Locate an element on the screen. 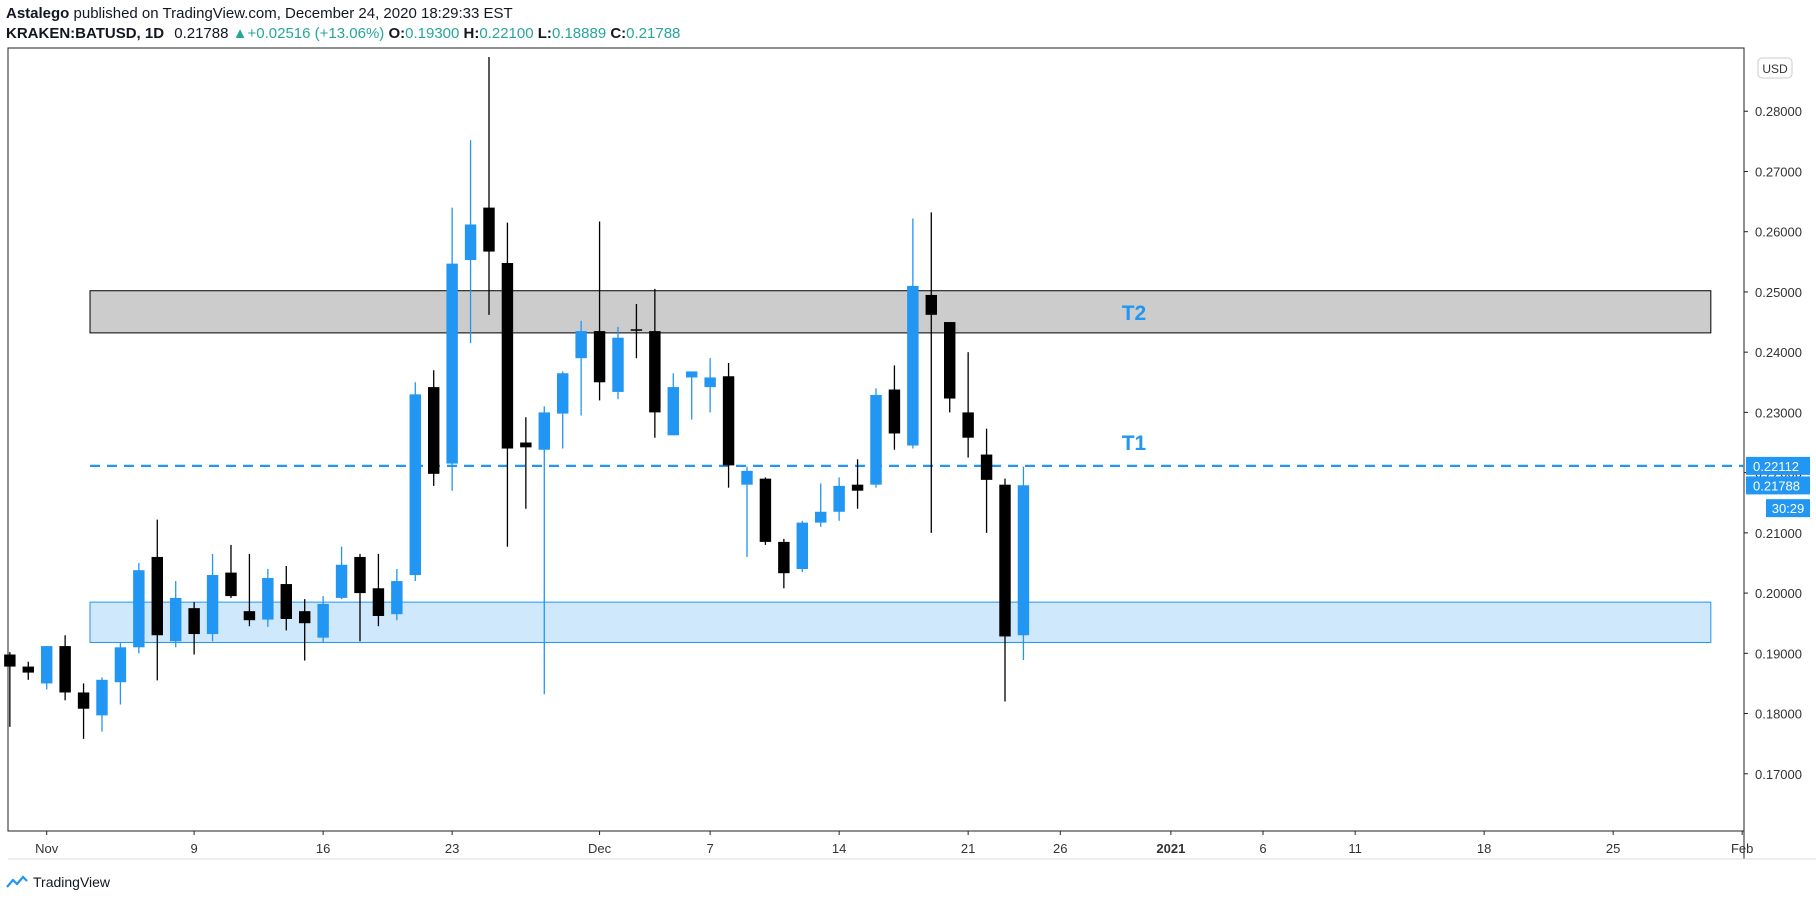  change-value: +0.02516 (+13.06%) is located at coordinates (316, 33).